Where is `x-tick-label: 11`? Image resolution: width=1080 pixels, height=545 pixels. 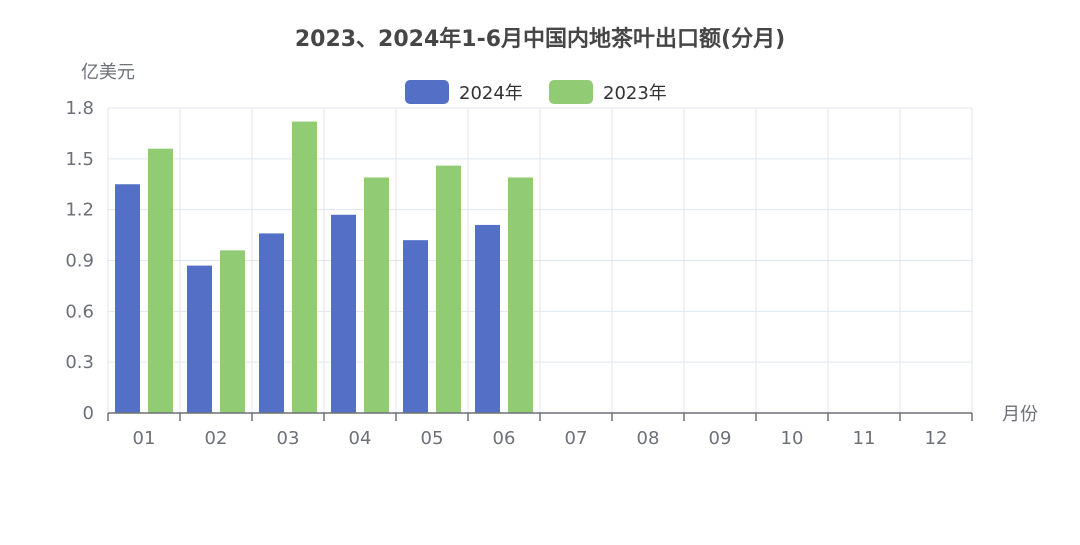 x-tick-label: 11 is located at coordinates (864, 438).